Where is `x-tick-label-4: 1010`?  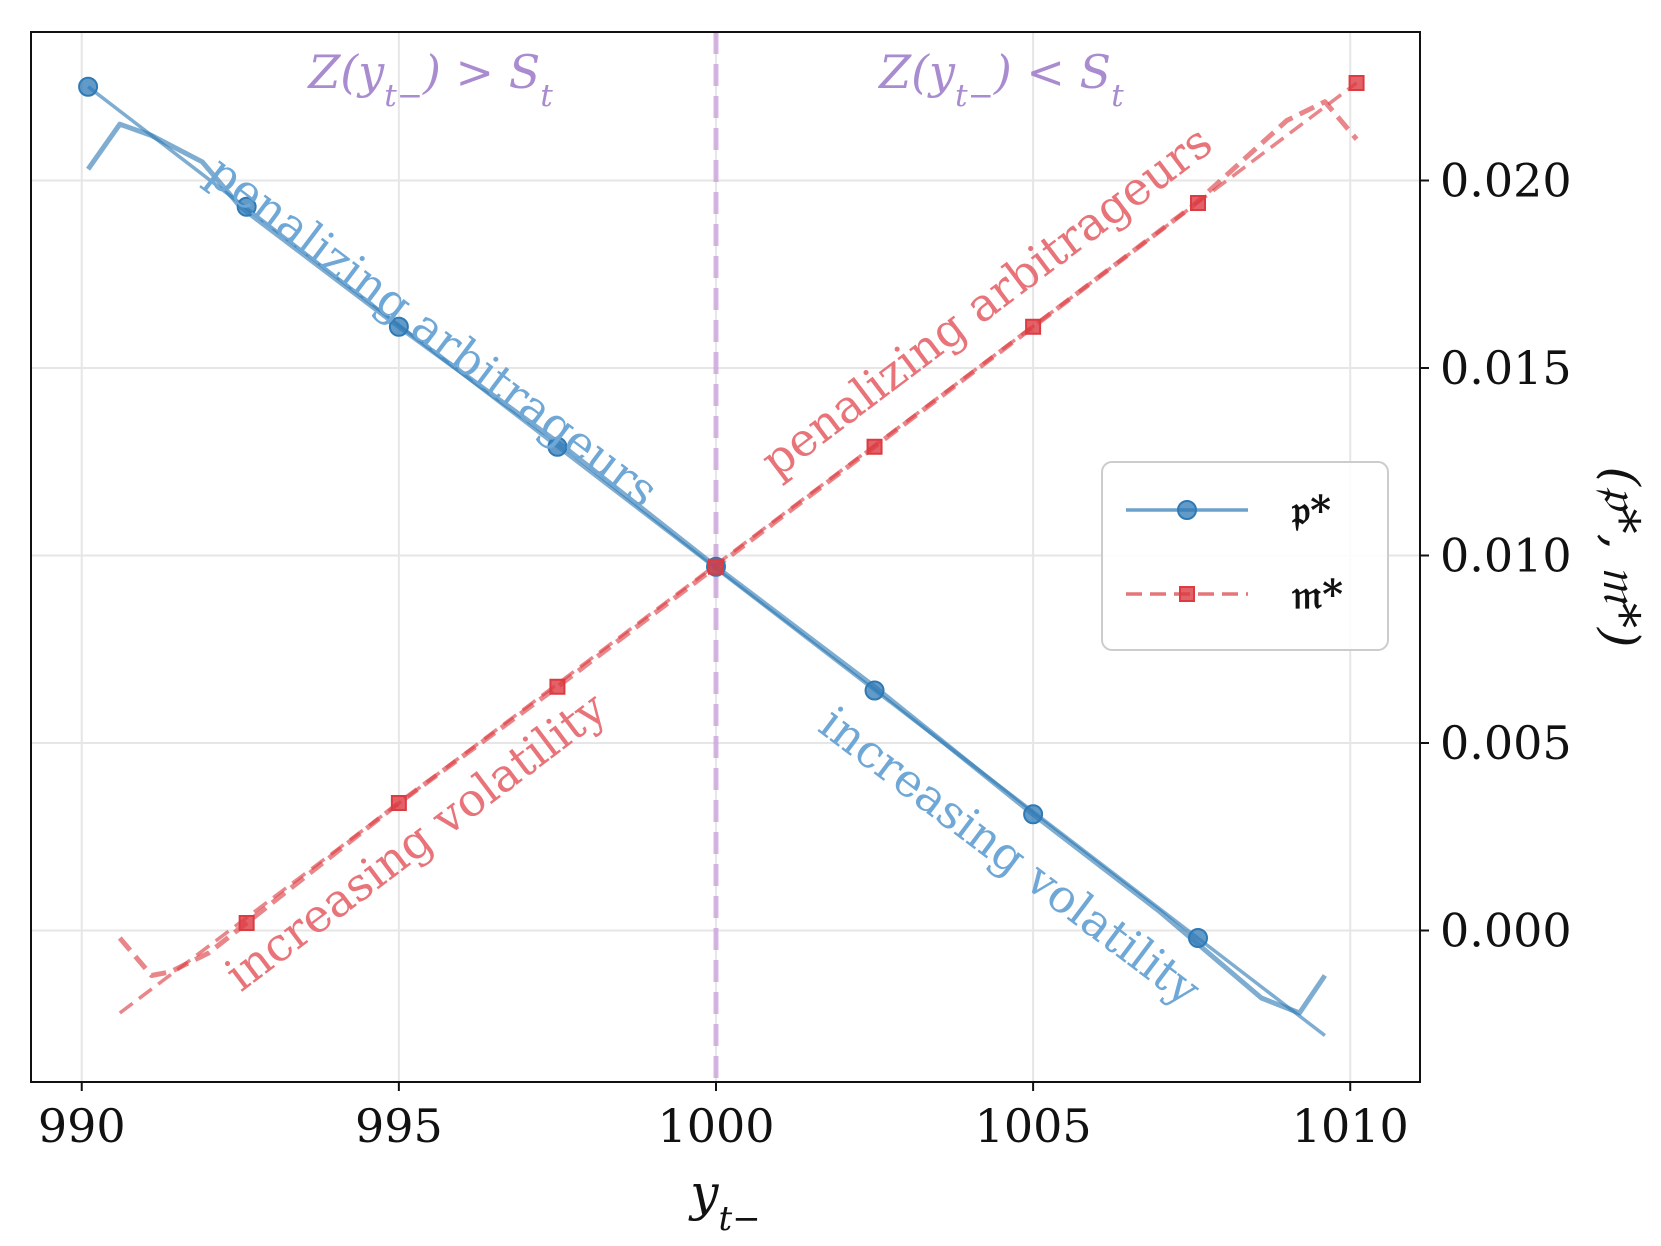 x-tick-label-4: 1010 is located at coordinates (1350, 1126).